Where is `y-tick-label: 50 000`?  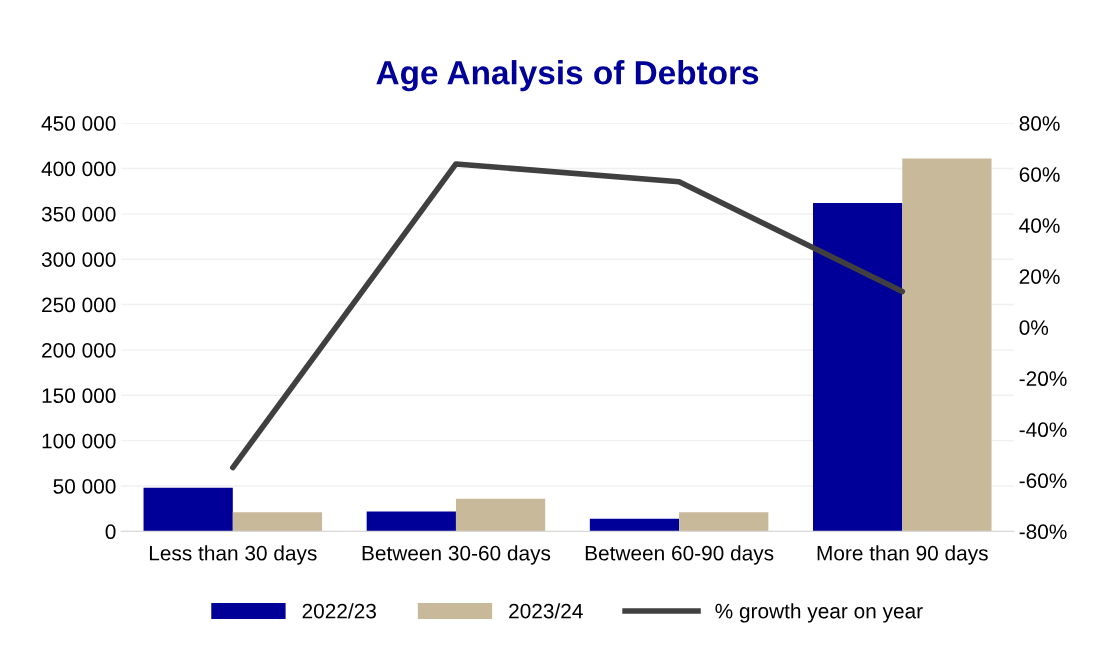
y-tick-label: 50 000 is located at coordinates (84, 486).